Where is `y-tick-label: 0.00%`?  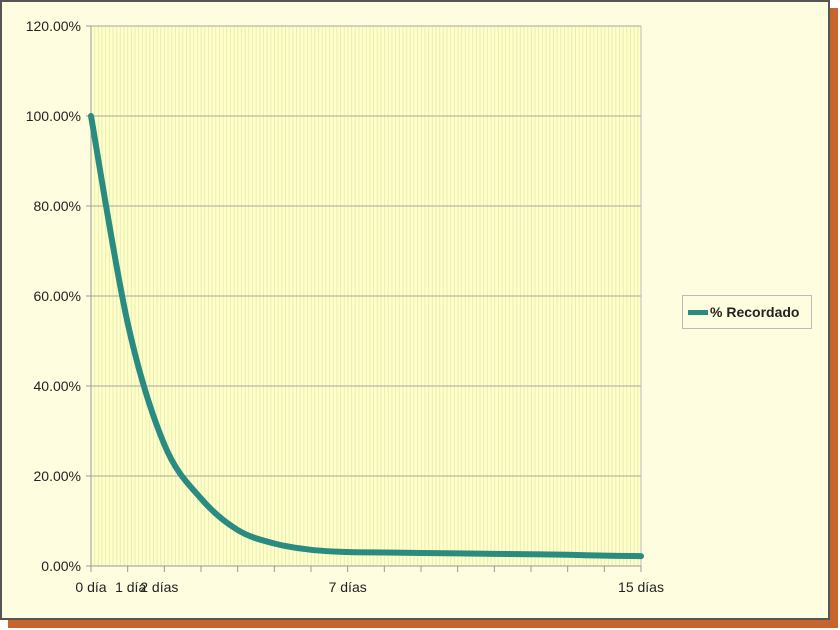
y-tick-label: 0.00% is located at coordinates (61, 566).